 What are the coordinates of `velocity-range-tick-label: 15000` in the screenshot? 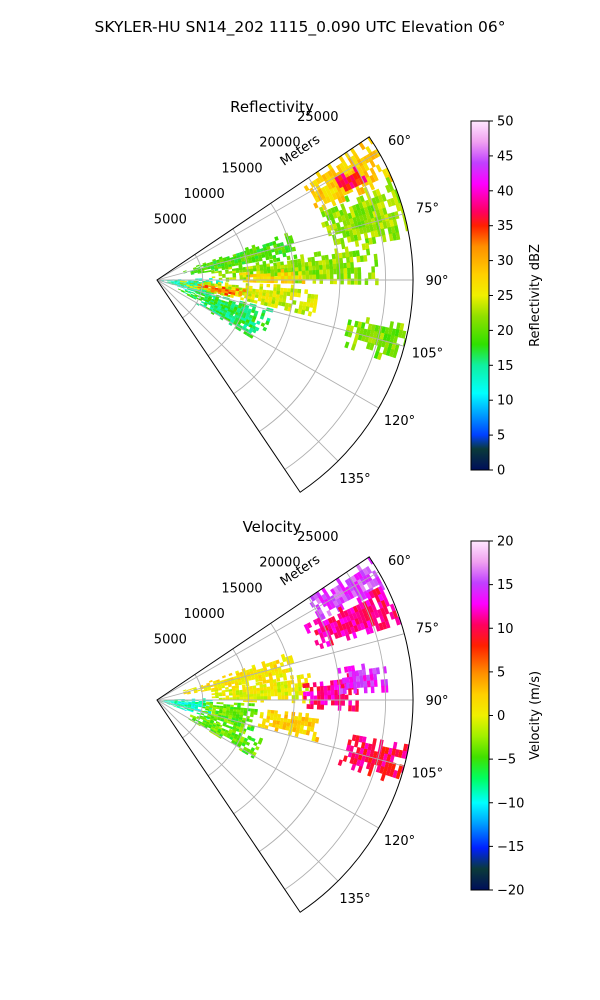 It's located at (241, 588).